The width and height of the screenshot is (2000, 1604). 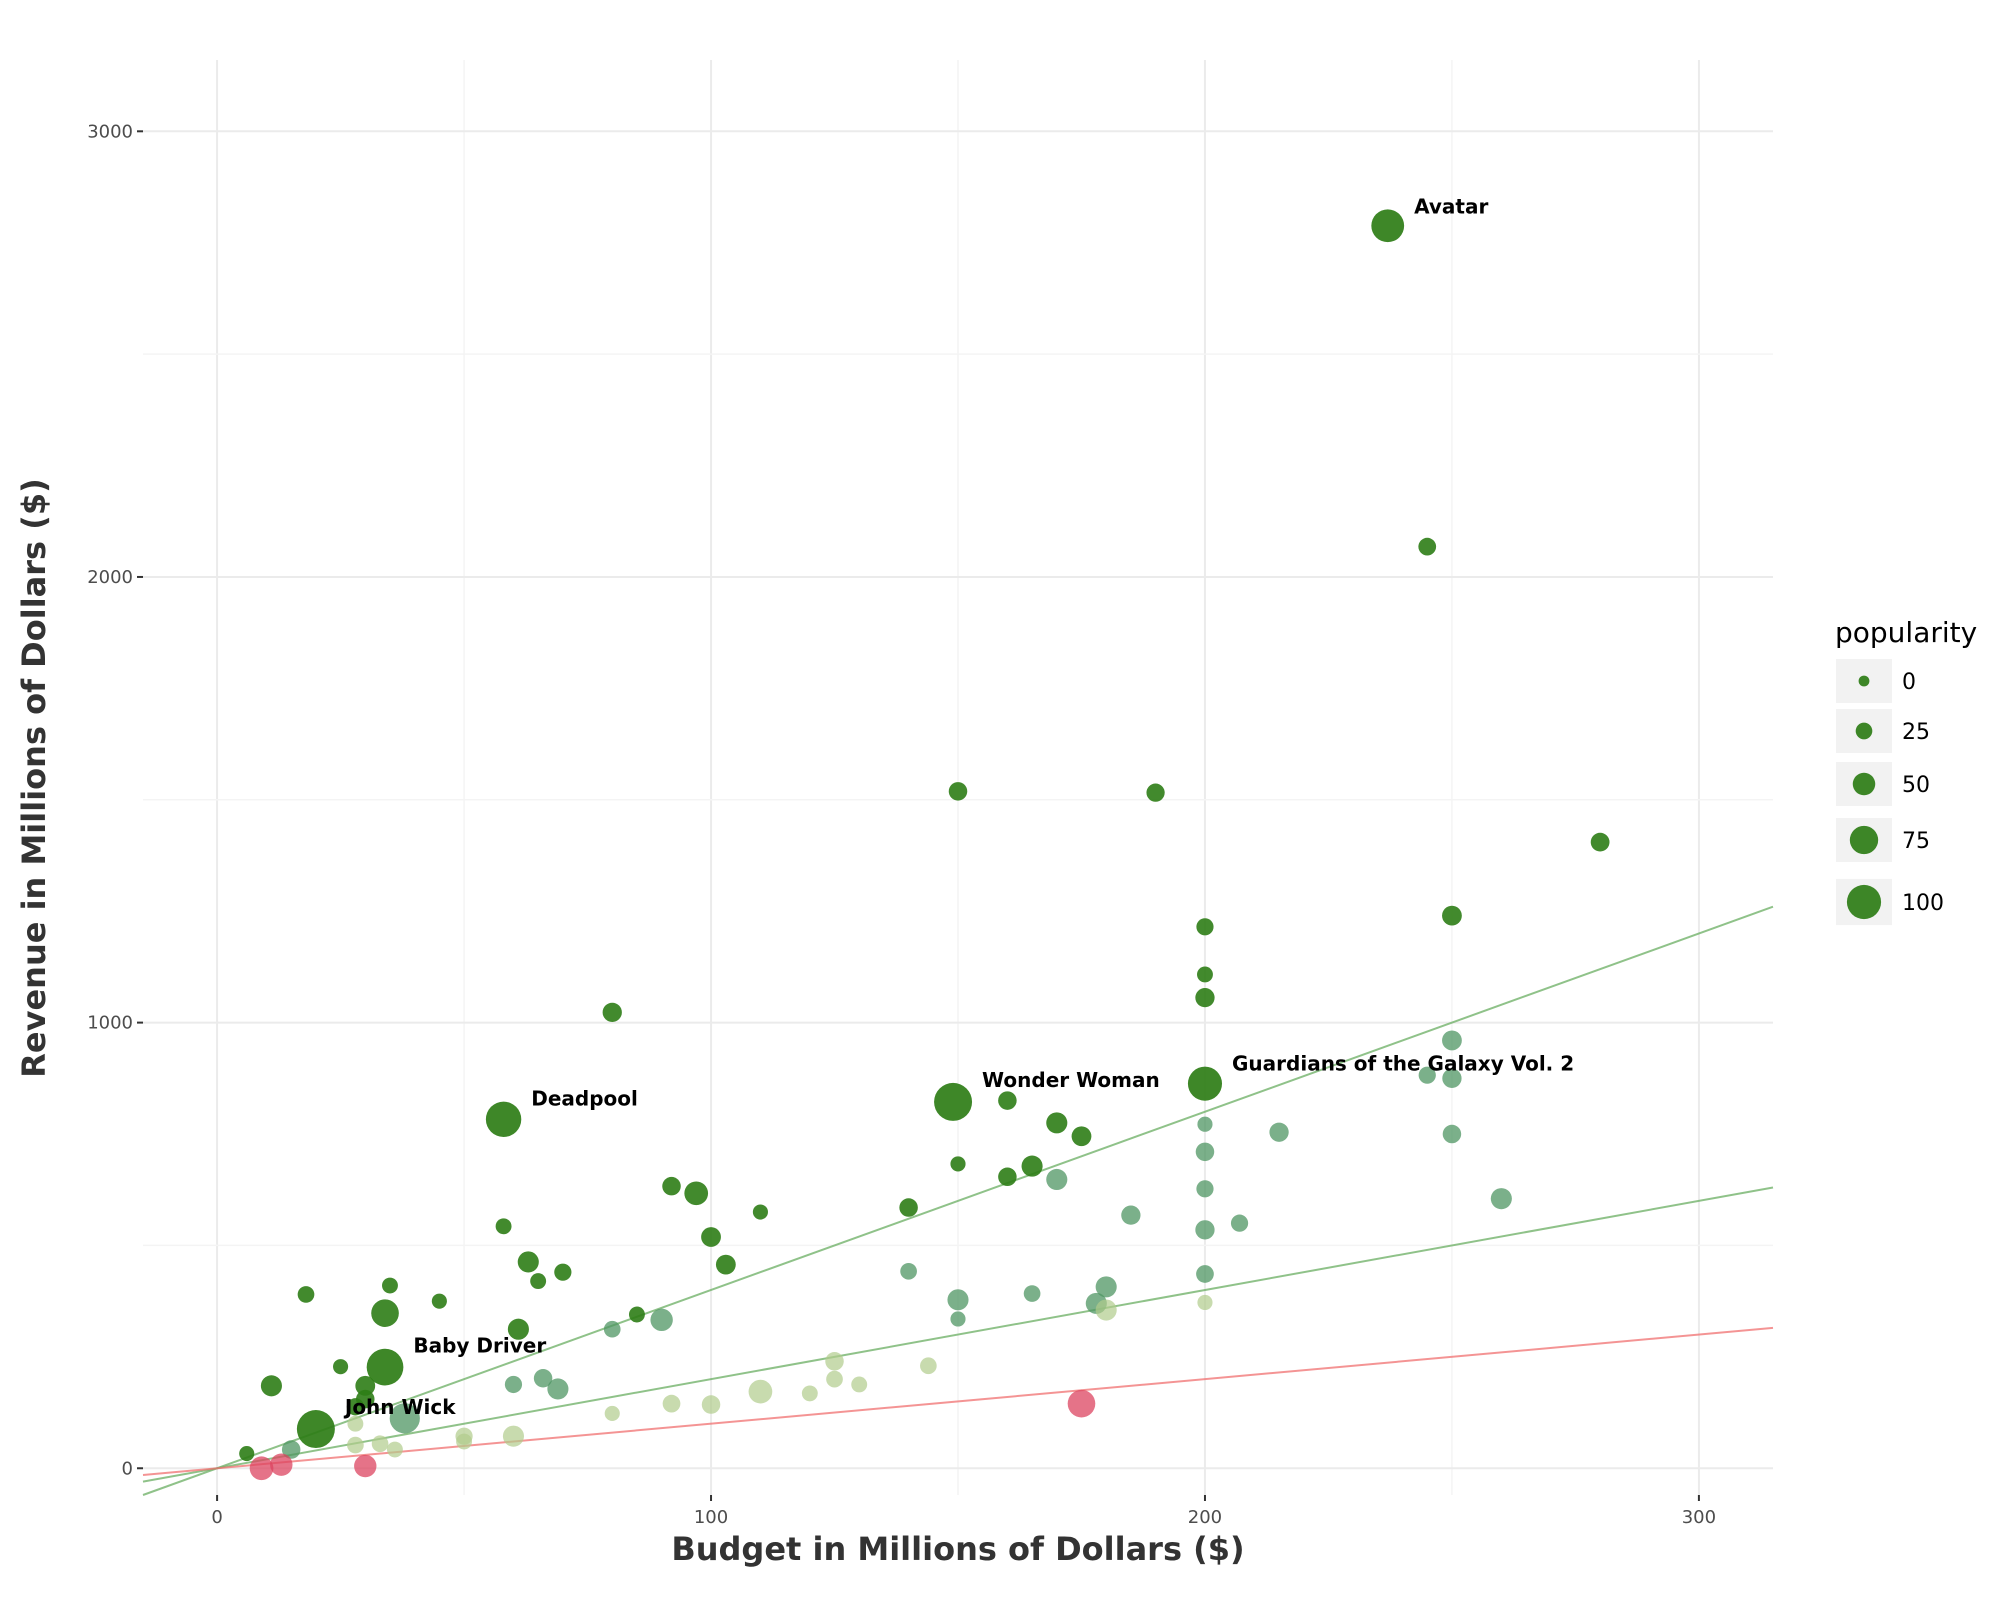 What do you see at coordinates (1906, 632) in the screenshot?
I see `legend-title: popularity` at bounding box center [1906, 632].